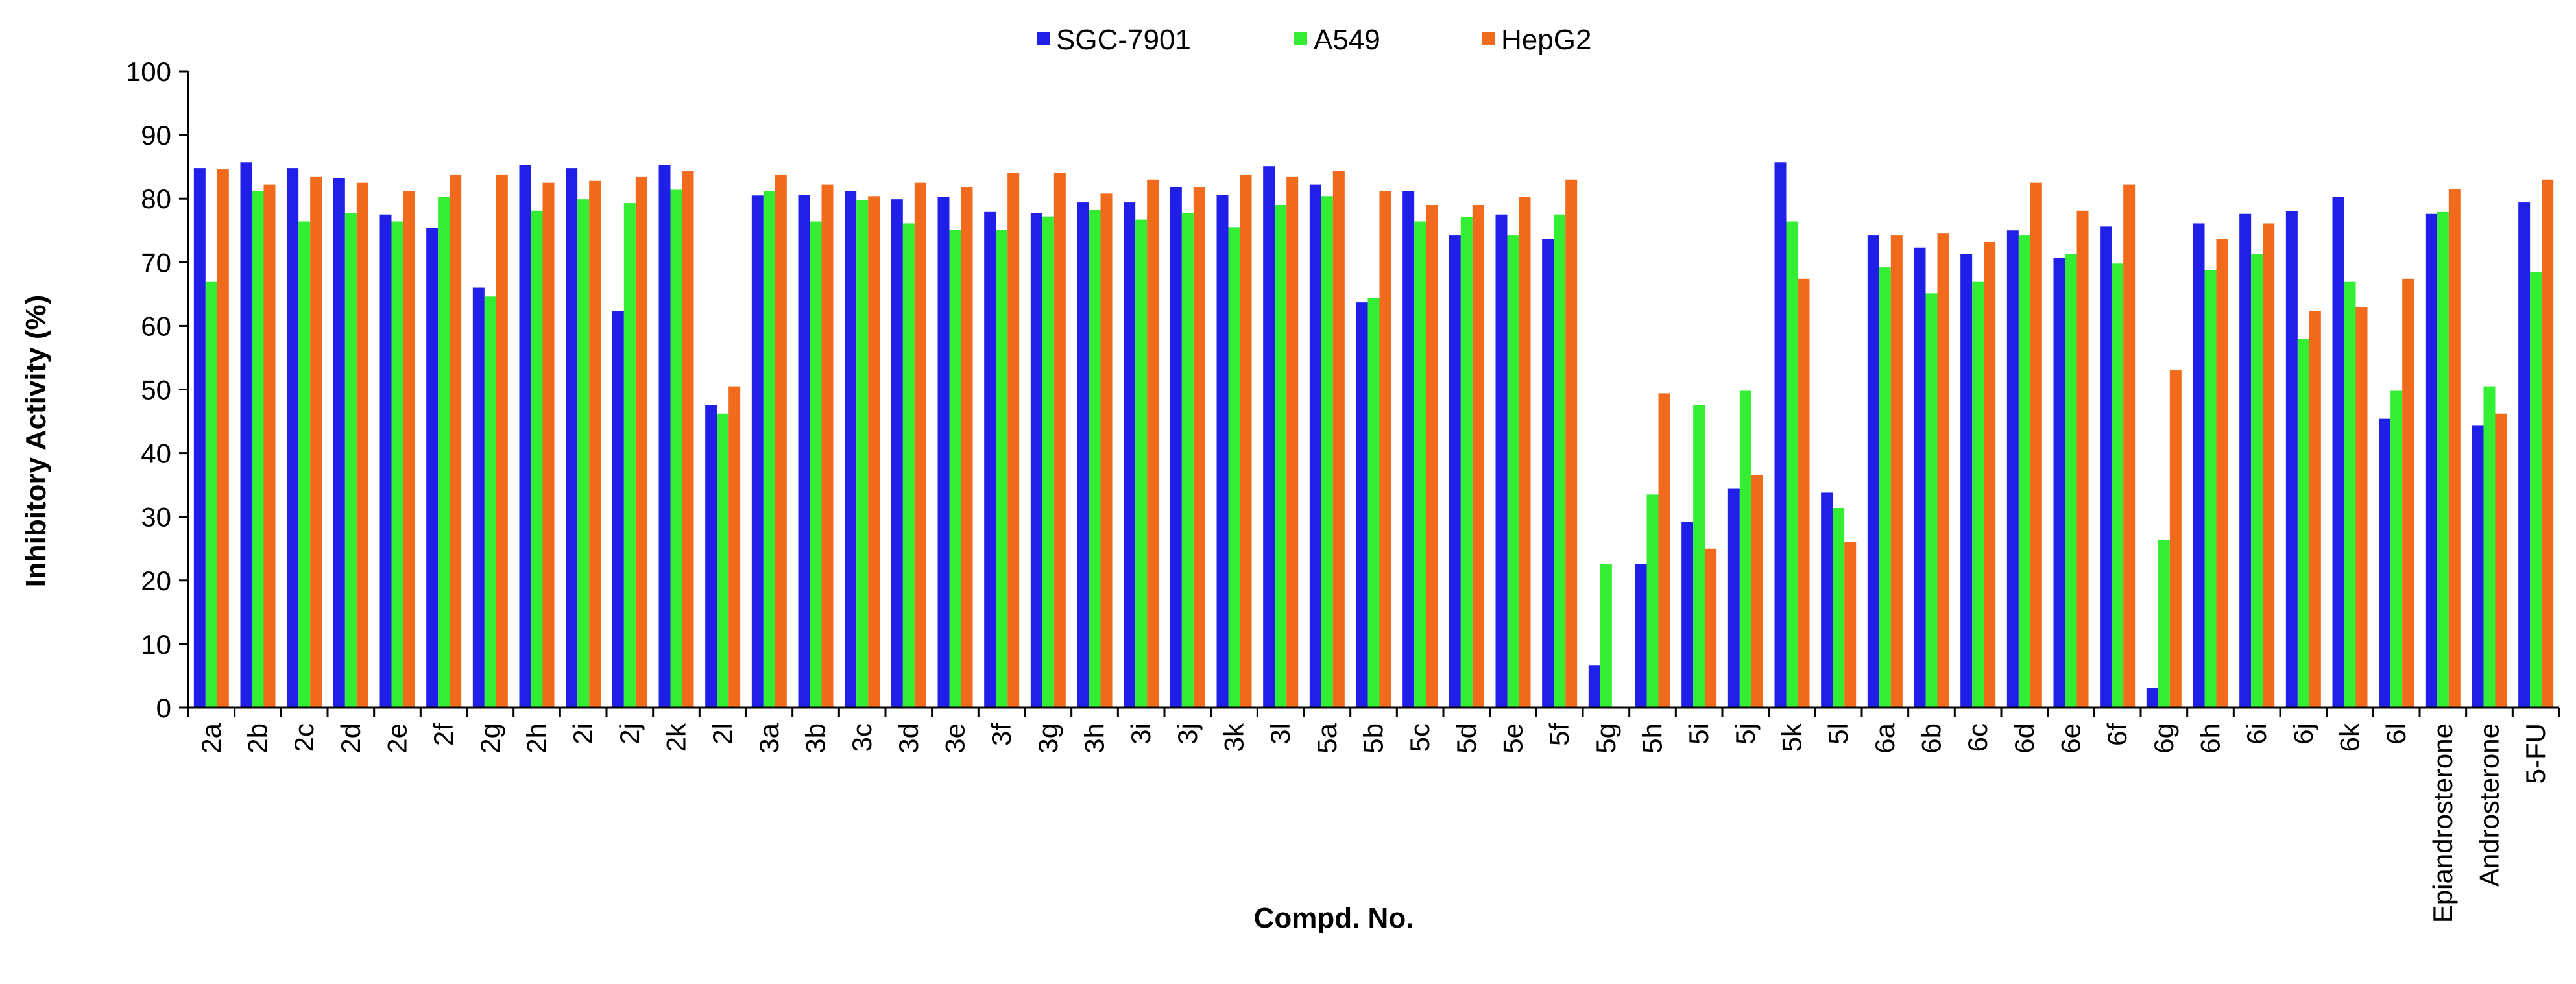 The image size is (2576, 984). Describe the element at coordinates (723, 561) in the screenshot. I see `bar-a549-2l` at that location.